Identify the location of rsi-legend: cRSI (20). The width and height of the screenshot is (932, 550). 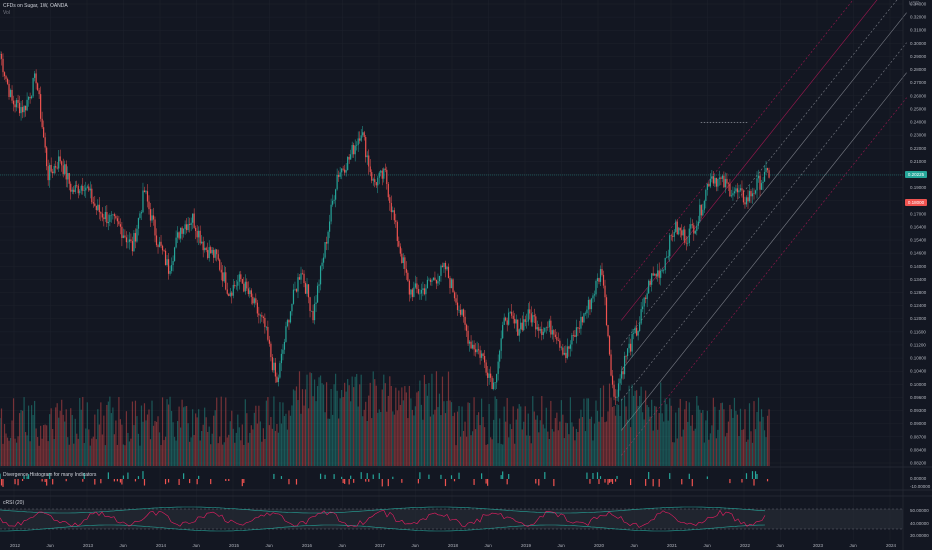
(14, 503).